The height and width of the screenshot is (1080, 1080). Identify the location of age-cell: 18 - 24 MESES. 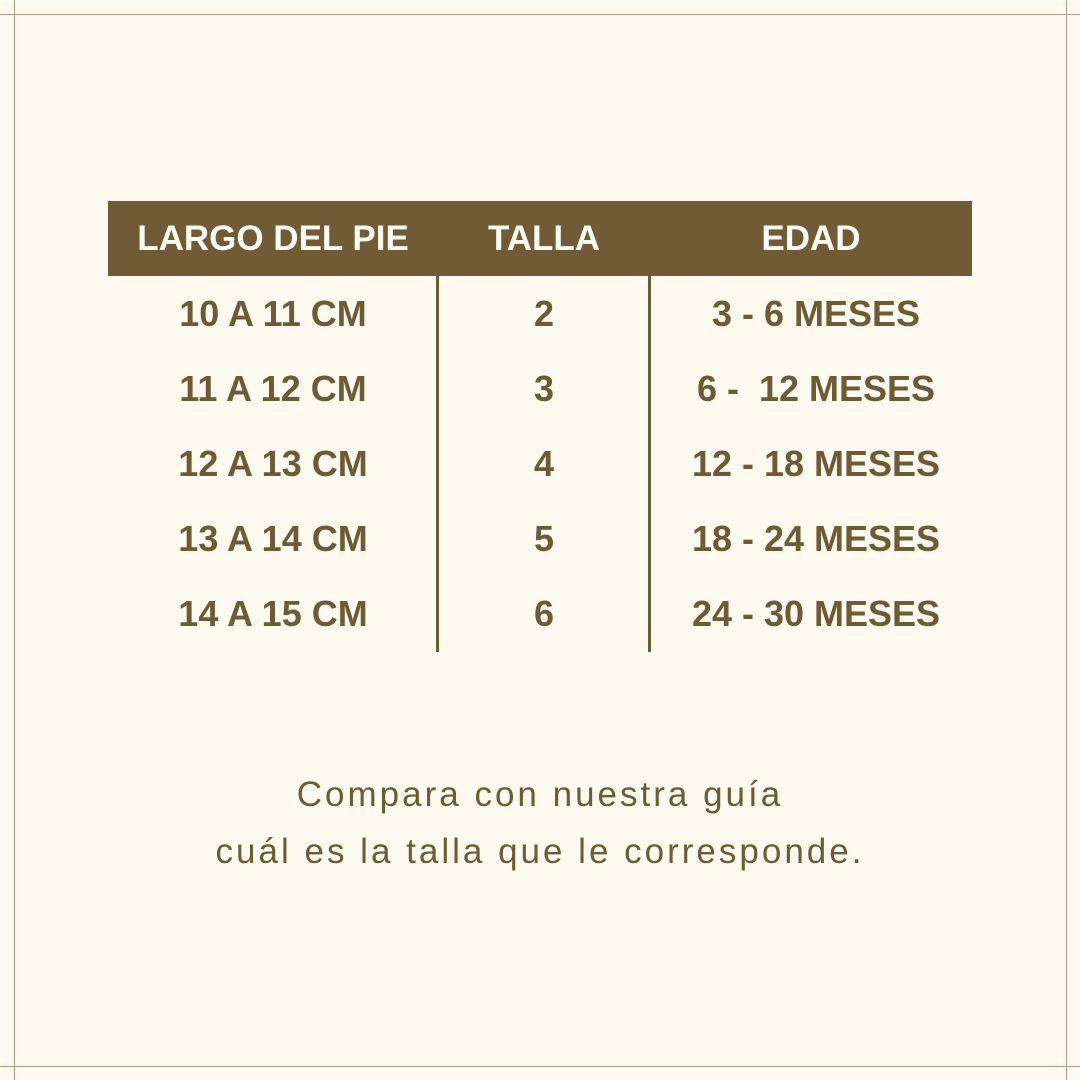
(816, 538).